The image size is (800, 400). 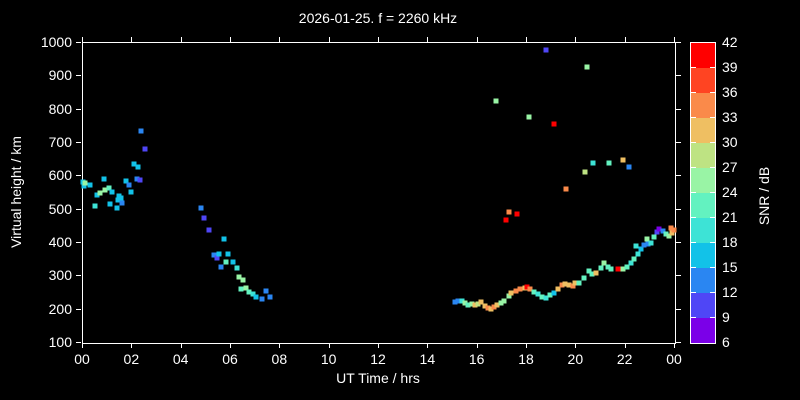 What do you see at coordinates (730, 192) in the screenshot?
I see `colorbar-tick-label: 24` at bounding box center [730, 192].